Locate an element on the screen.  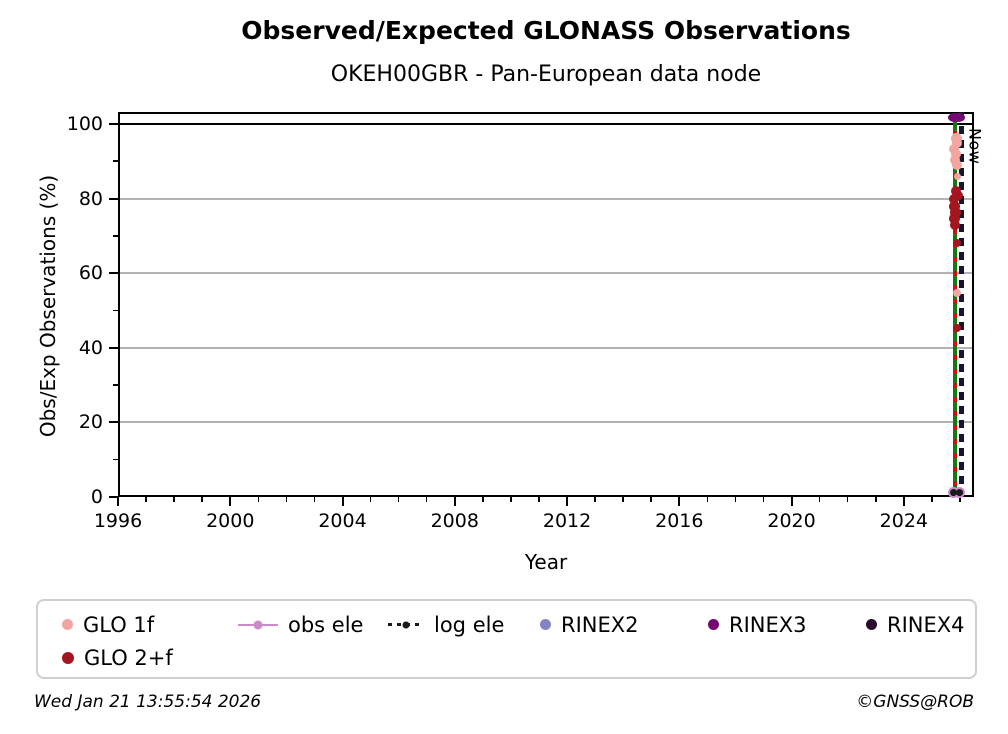
legend-label: RINEX4 is located at coordinates (926, 624).